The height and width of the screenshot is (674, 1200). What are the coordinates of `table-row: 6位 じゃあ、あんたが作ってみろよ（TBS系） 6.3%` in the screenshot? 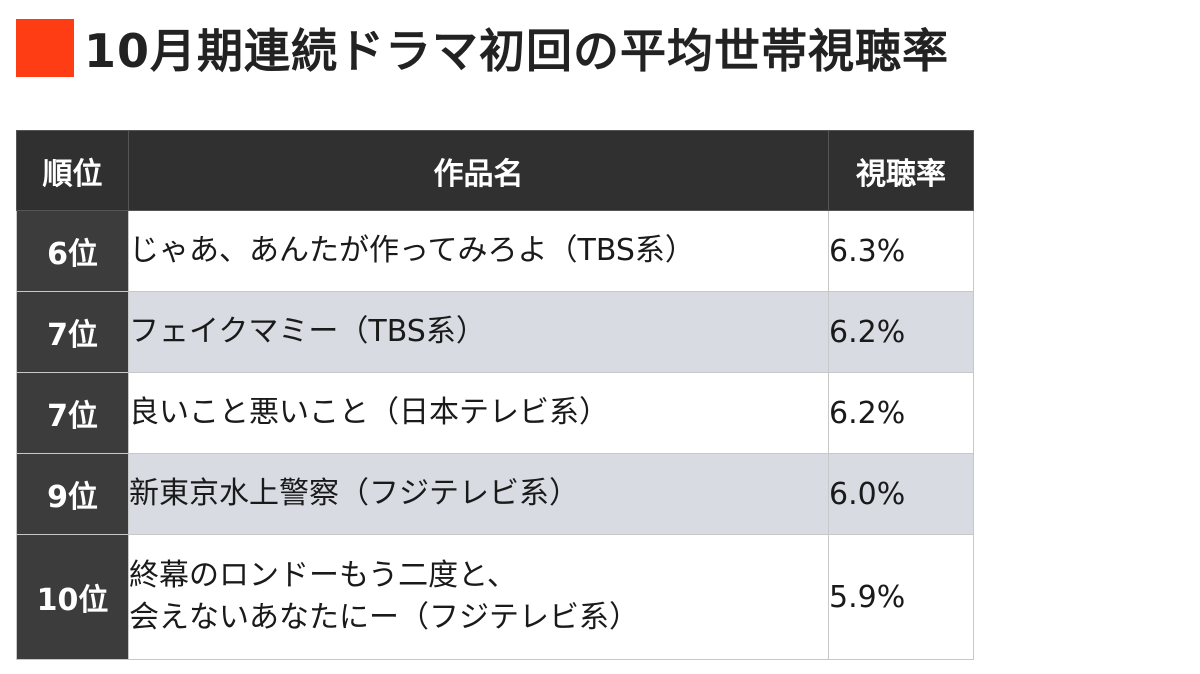 It's located at (495, 251).